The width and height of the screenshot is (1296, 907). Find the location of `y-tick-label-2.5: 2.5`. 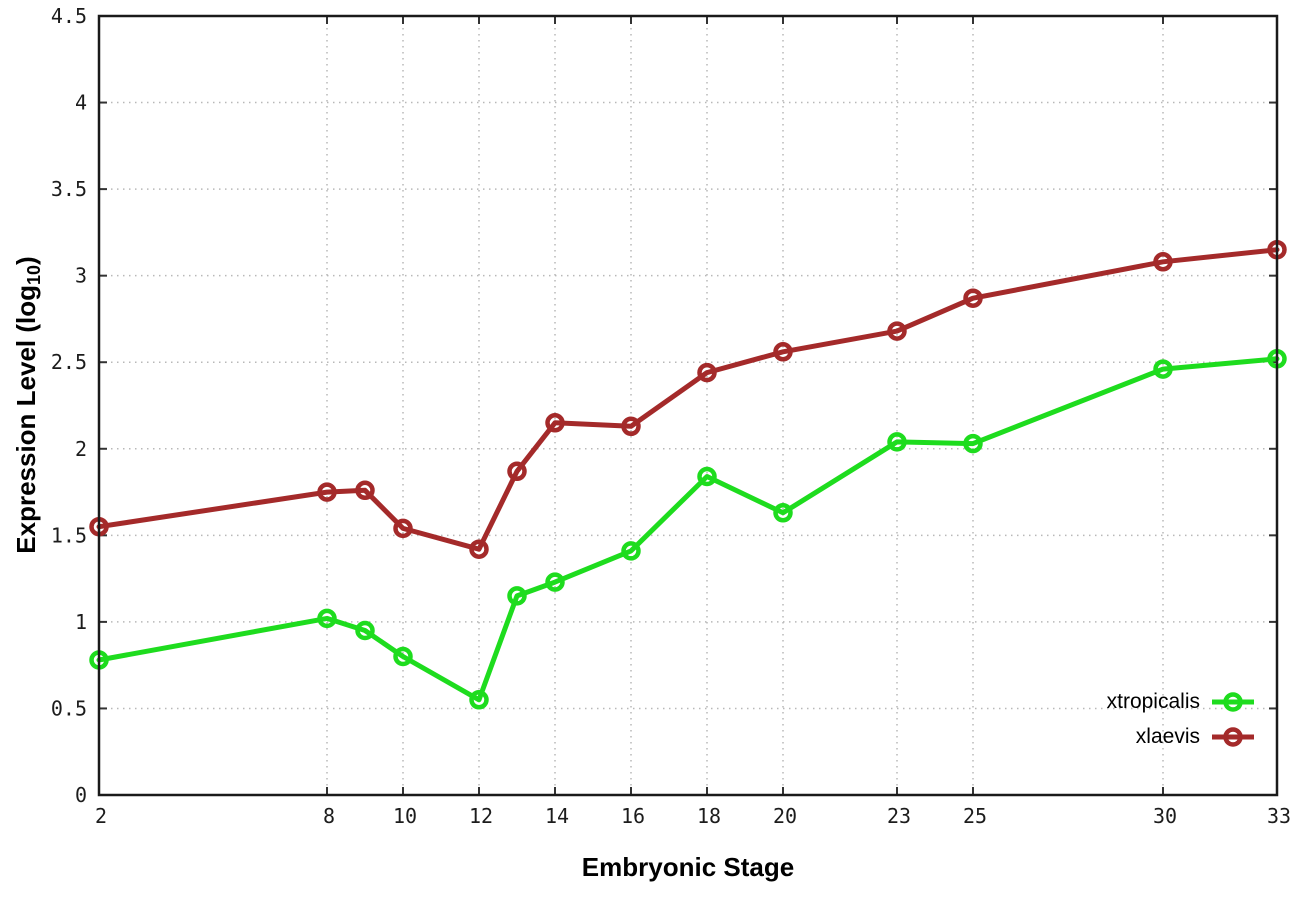

y-tick-label-2.5: 2.5 is located at coordinates (69, 362).